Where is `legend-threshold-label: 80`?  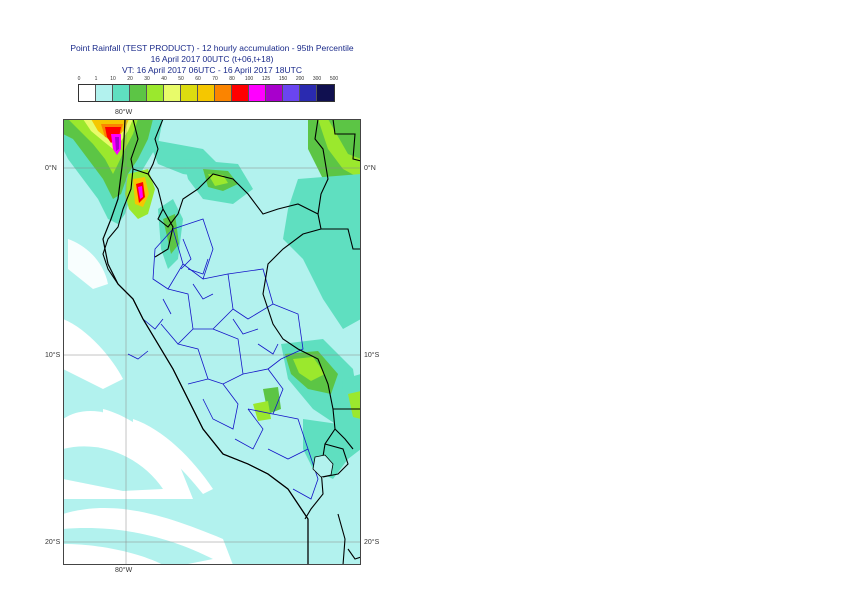 legend-threshold-label: 80 is located at coordinates (232, 79).